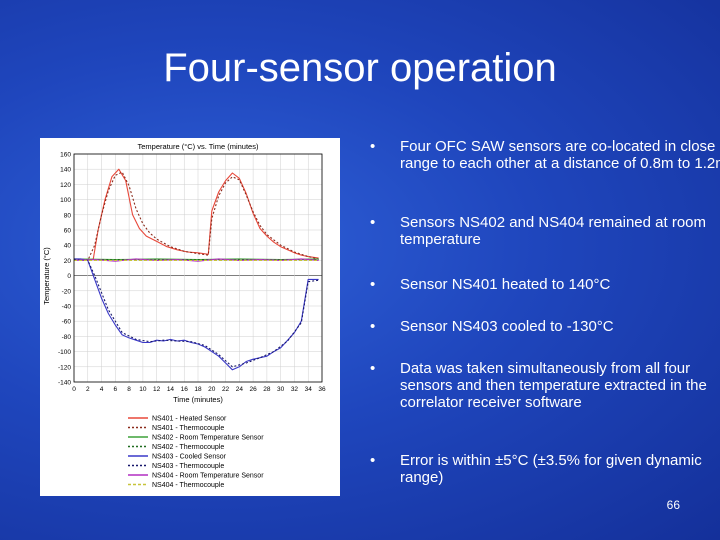  What do you see at coordinates (68, 261) in the screenshot?
I see `y-tick-label: 20` at bounding box center [68, 261].